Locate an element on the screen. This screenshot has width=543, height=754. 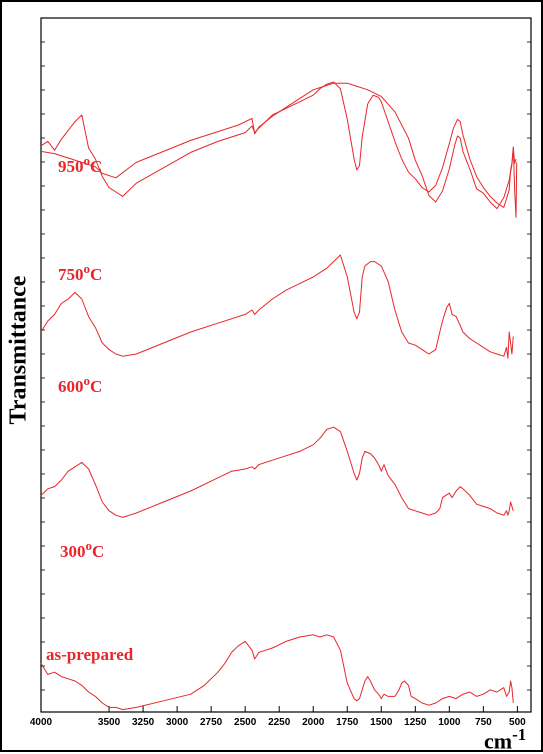
x-tick-label: 750 is located at coordinates (483, 722).